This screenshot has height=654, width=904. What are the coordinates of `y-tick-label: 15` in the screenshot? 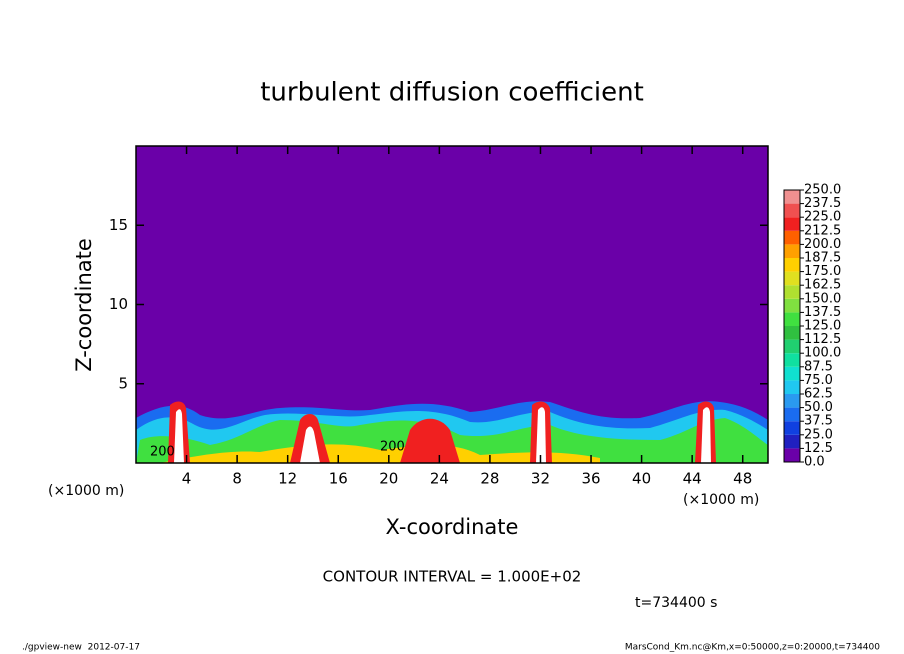 It's located at (118, 225).